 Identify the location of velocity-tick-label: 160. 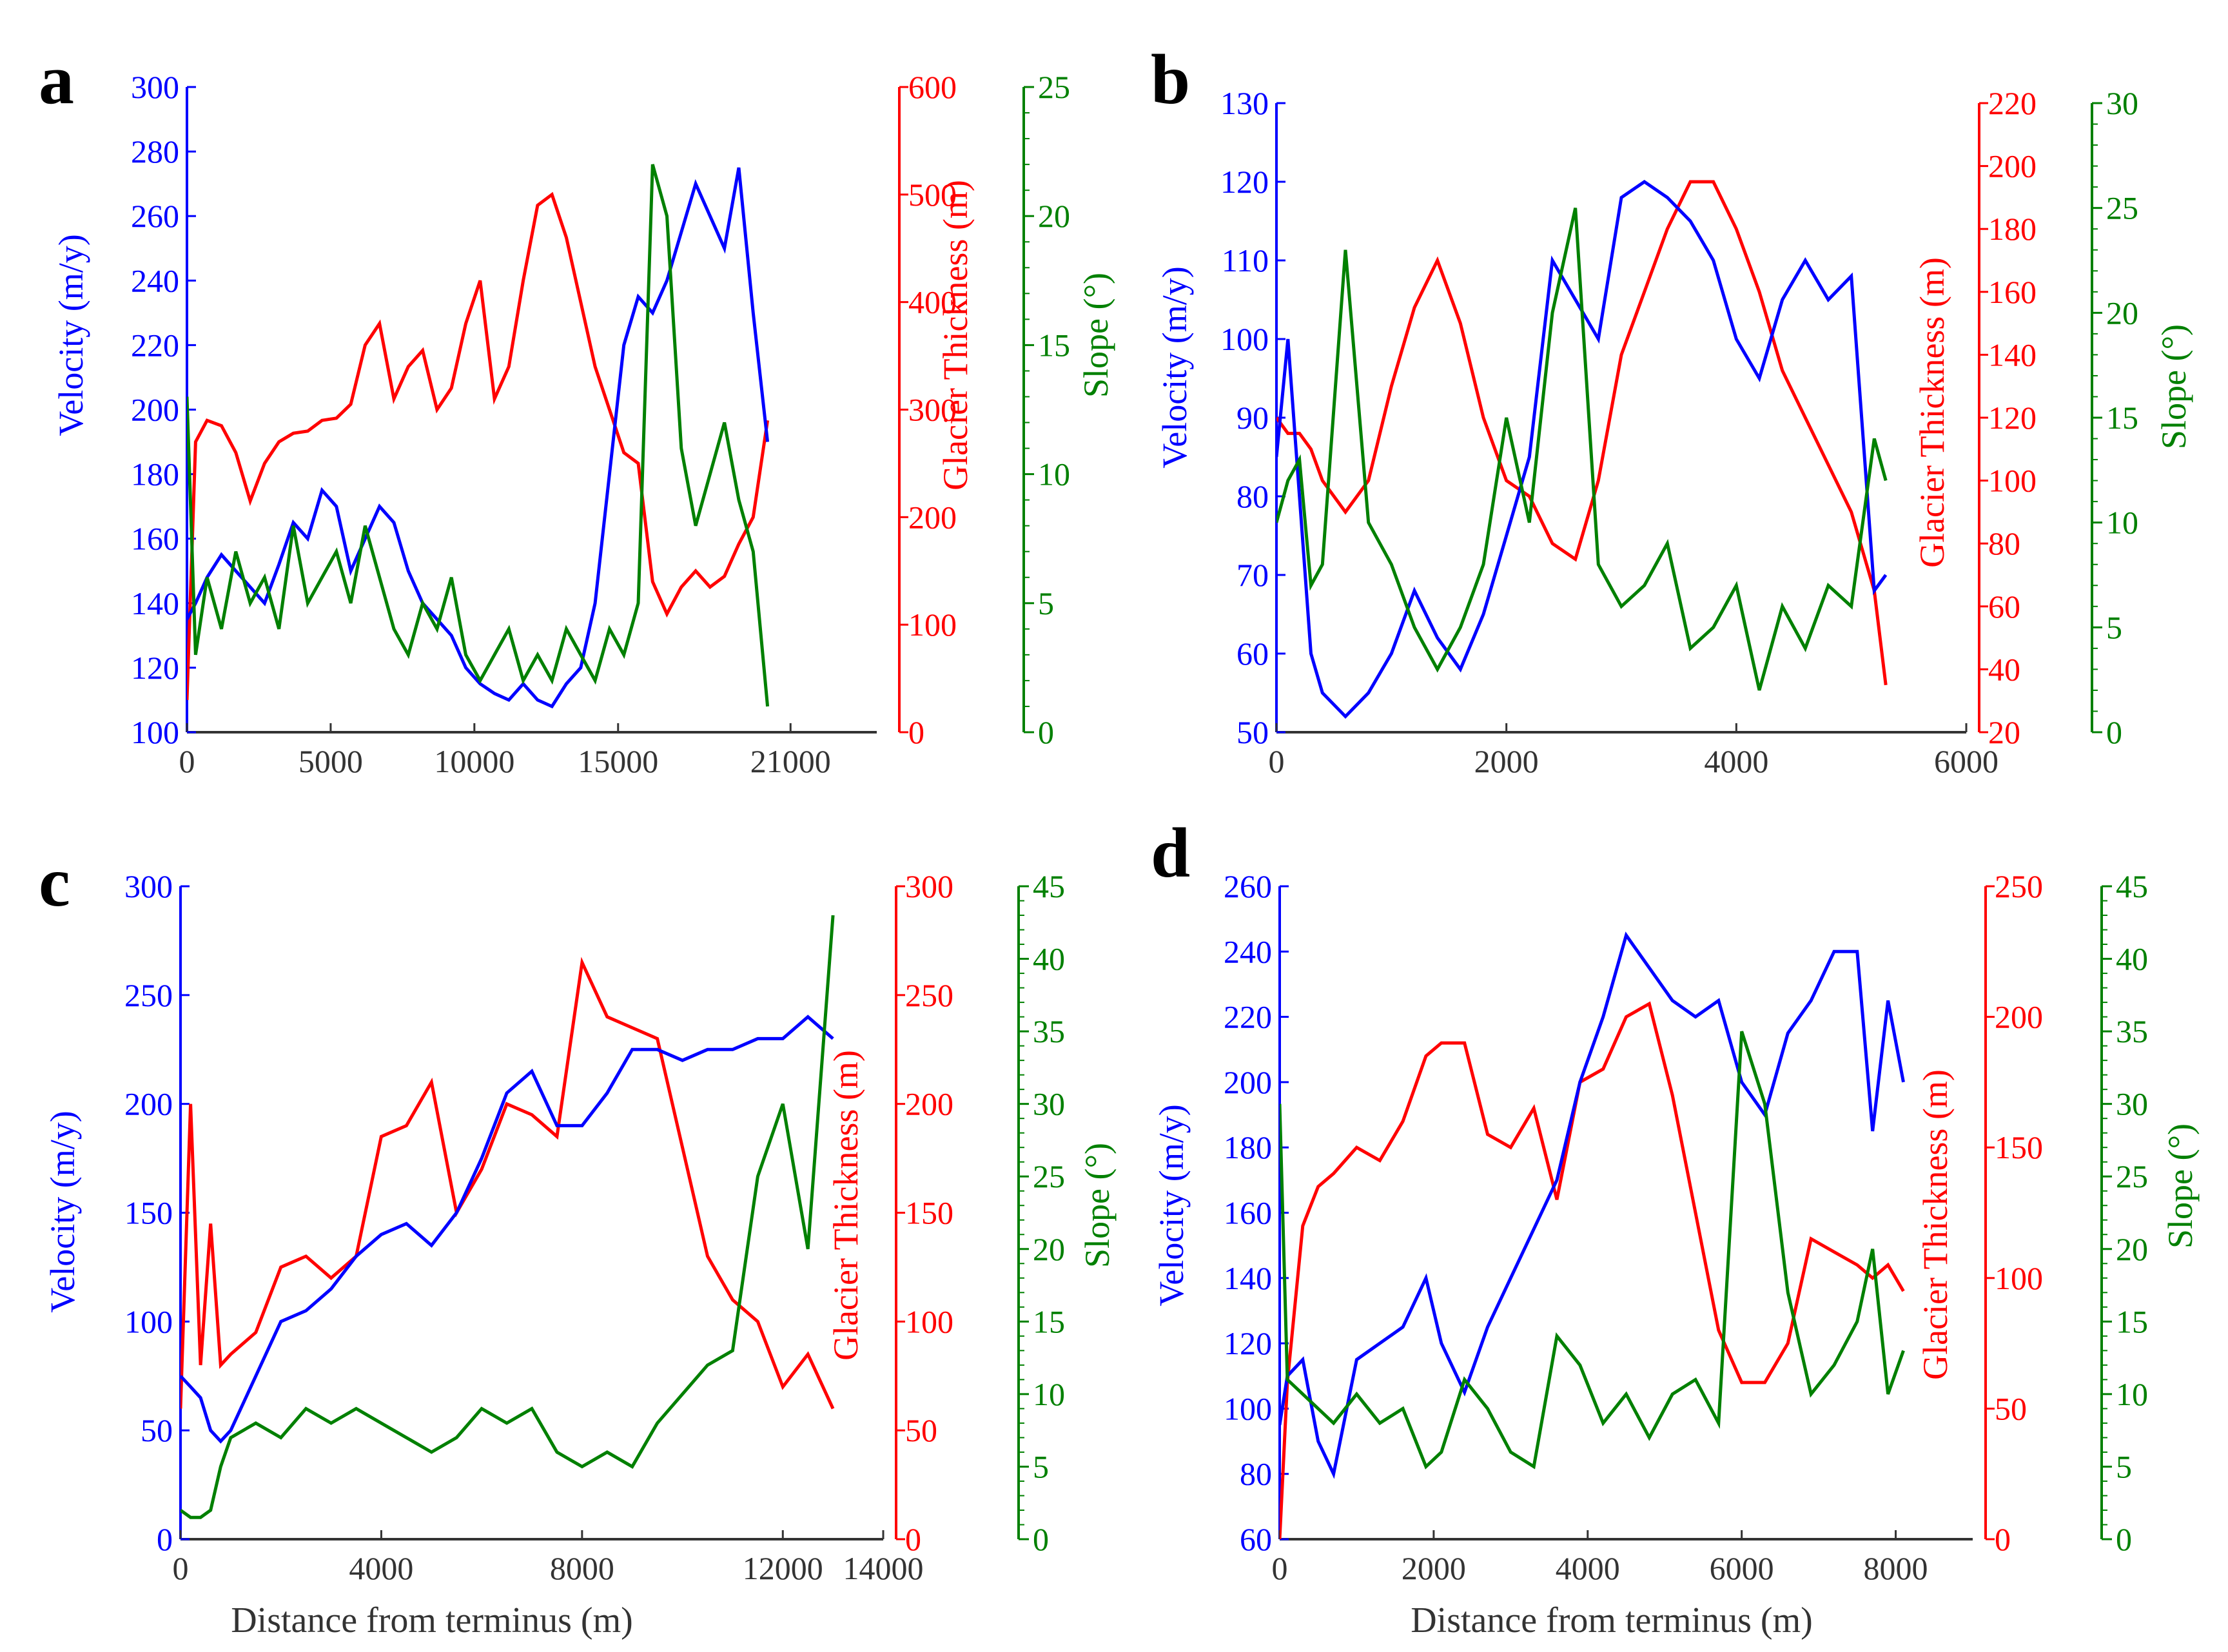
(155, 539).